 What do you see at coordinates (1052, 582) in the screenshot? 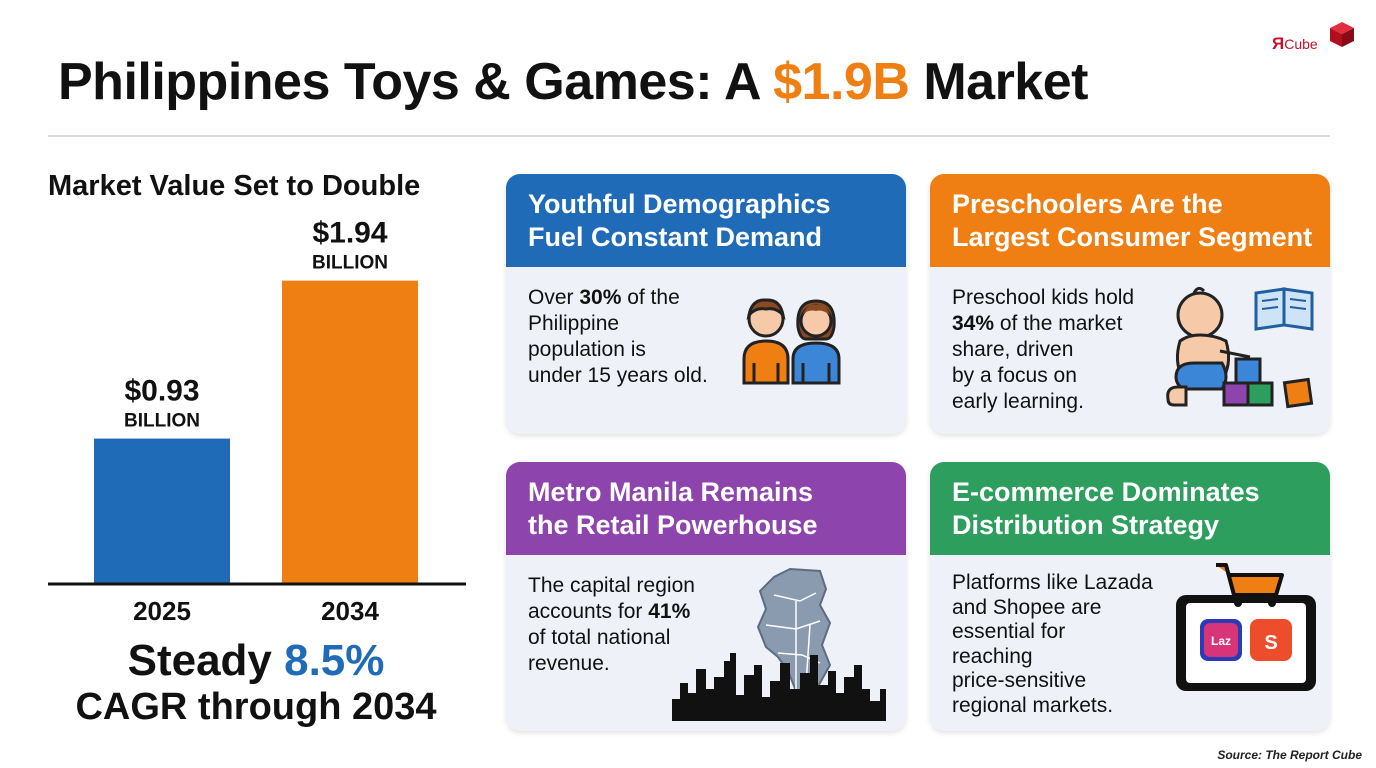
I see `body-text: Platforms like Lazada` at bounding box center [1052, 582].